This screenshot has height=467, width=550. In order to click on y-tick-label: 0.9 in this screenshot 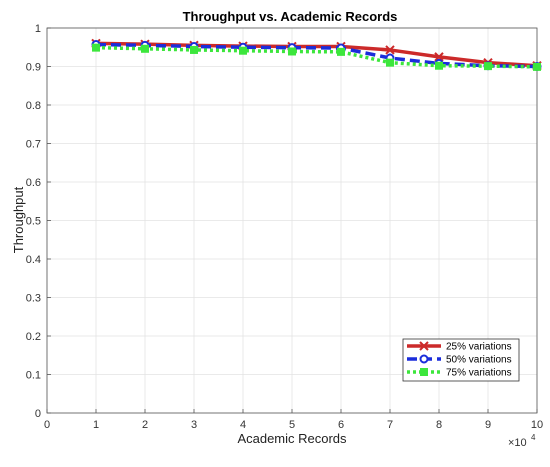, I will do `click(33, 68)`.